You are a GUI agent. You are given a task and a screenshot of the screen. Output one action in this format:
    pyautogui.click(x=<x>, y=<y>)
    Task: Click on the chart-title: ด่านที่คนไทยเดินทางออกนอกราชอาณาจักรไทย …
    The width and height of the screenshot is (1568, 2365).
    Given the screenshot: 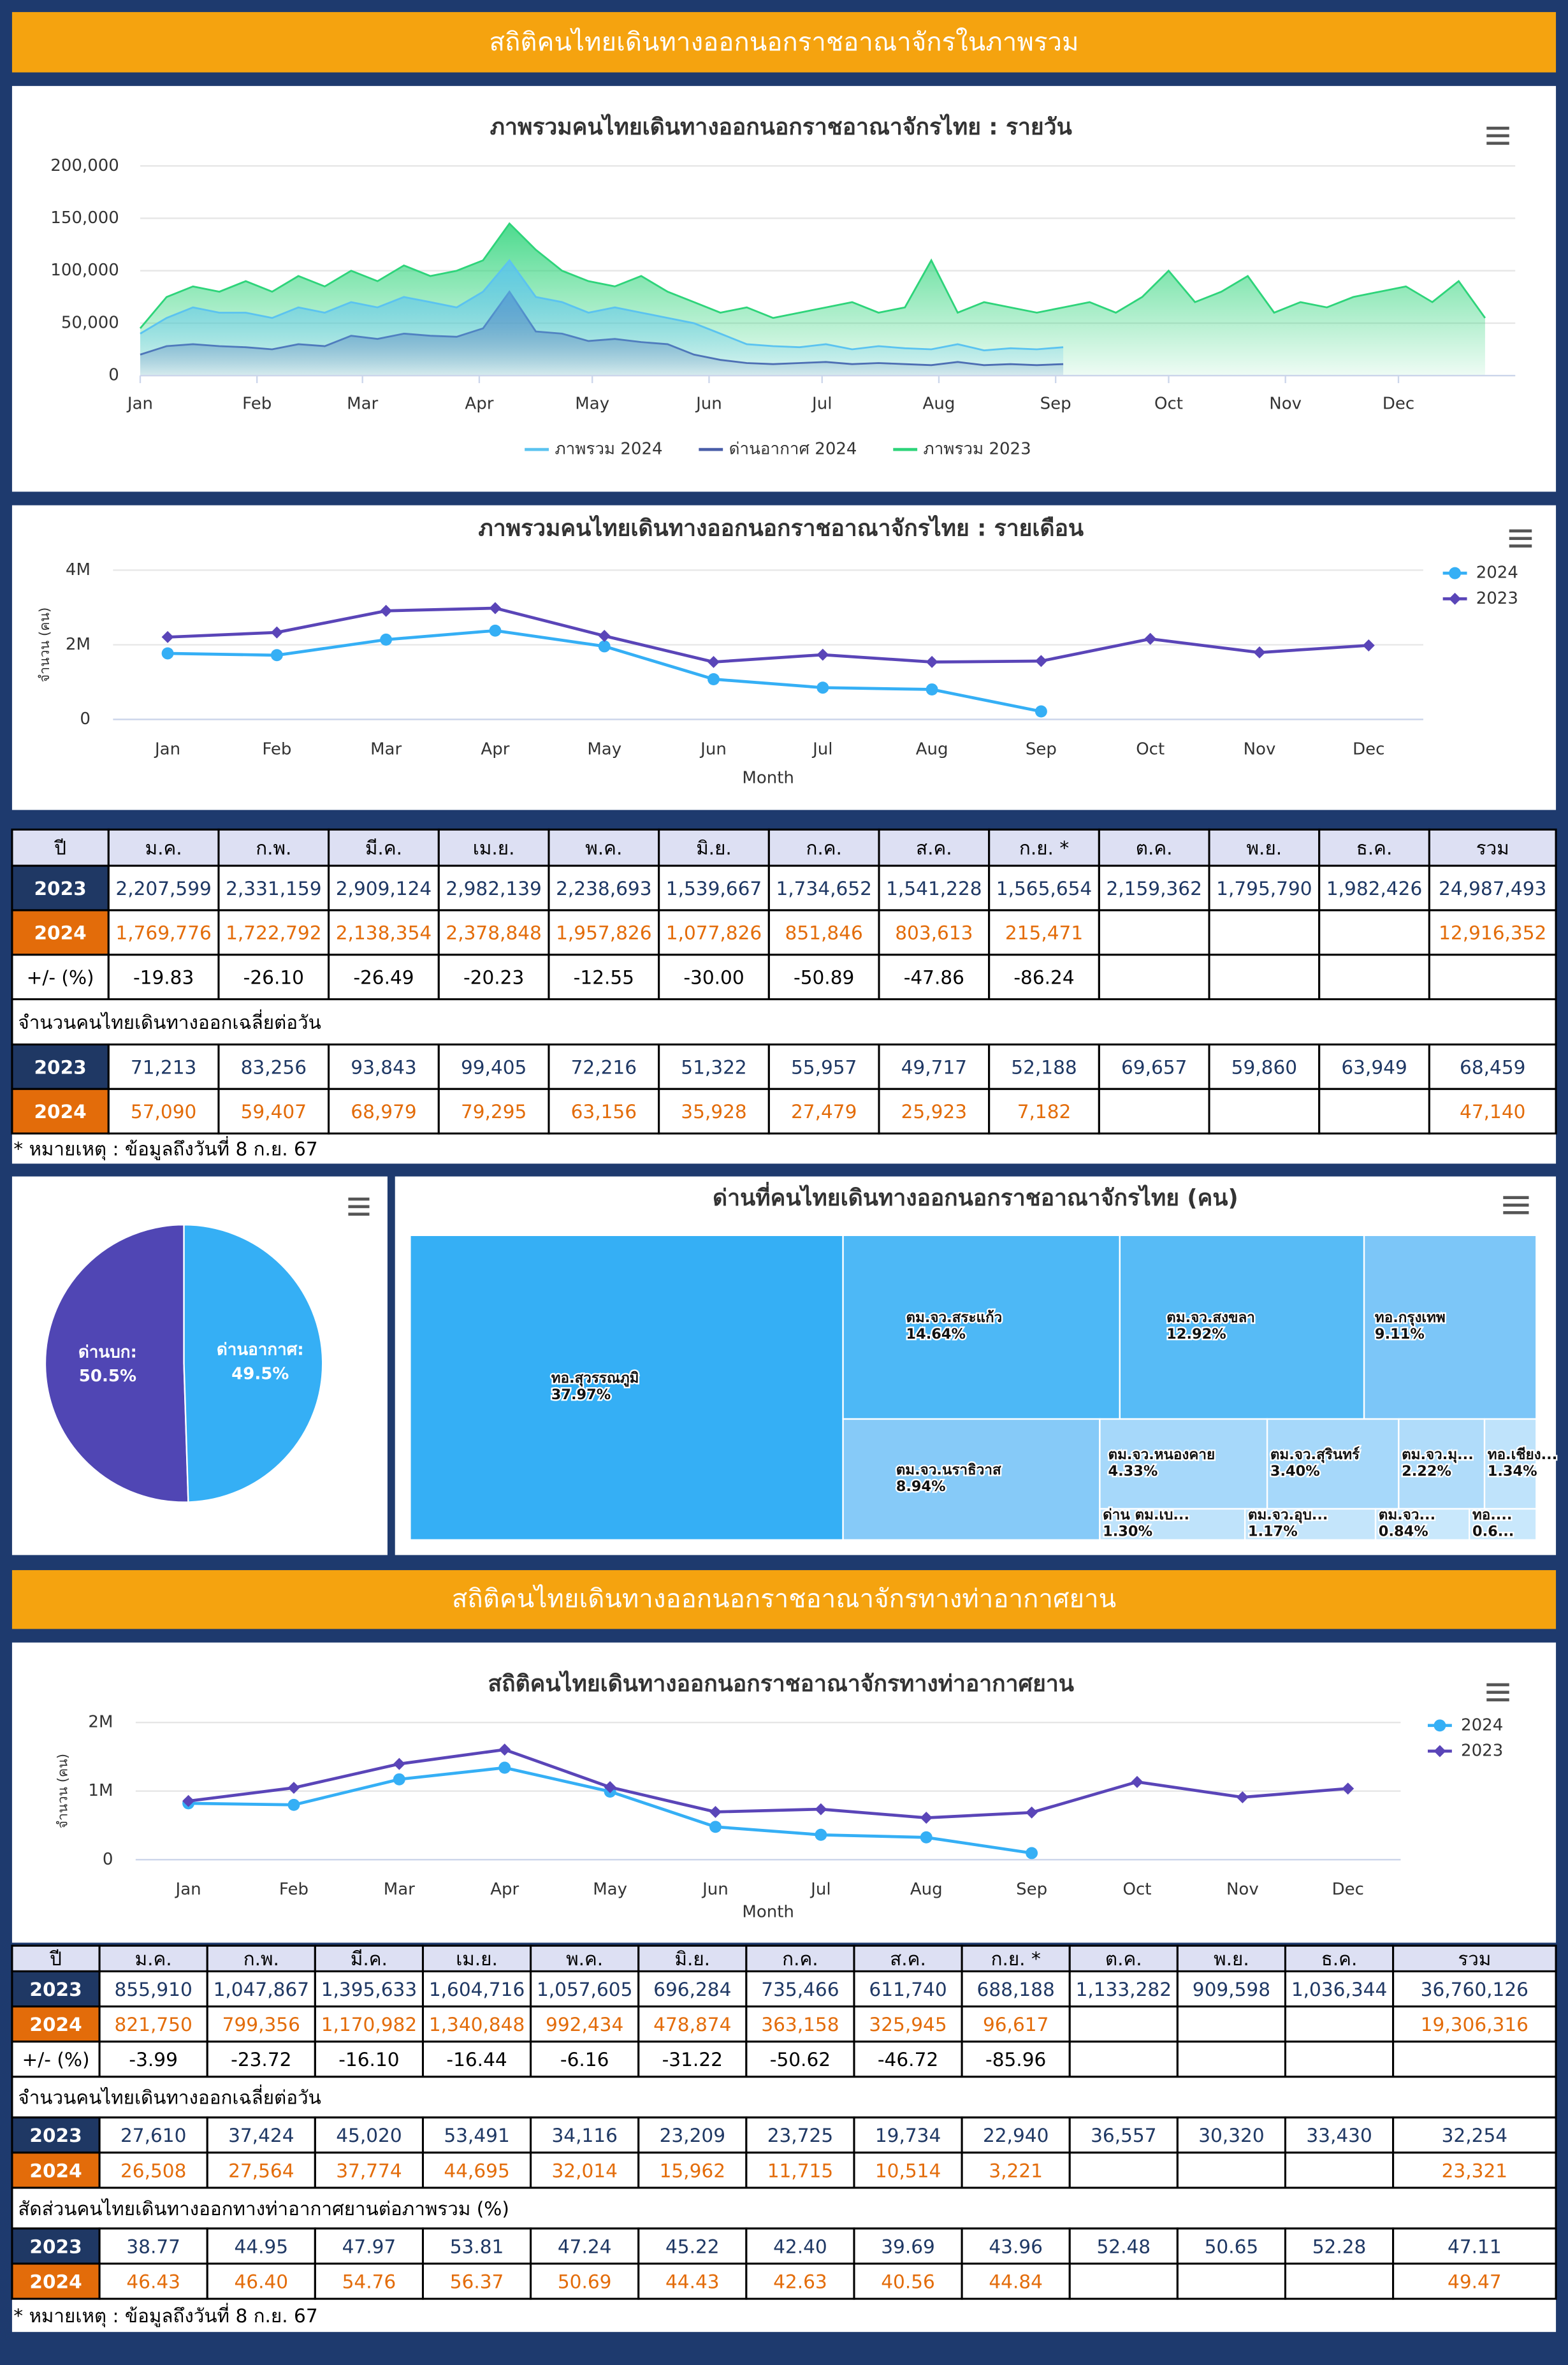 What is the action you would take?
    pyautogui.click(x=976, y=1196)
    